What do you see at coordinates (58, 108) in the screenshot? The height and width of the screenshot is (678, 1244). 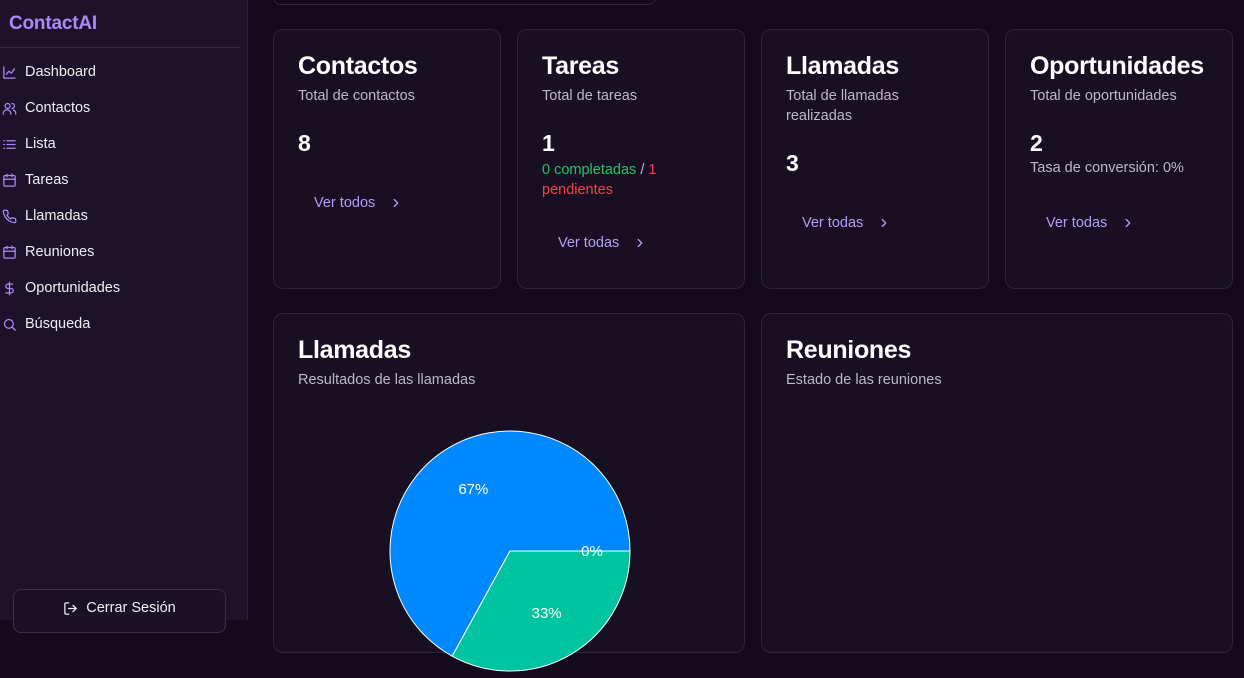 I see `sidebar-item-label: Contactos` at bounding box center [58, 108].